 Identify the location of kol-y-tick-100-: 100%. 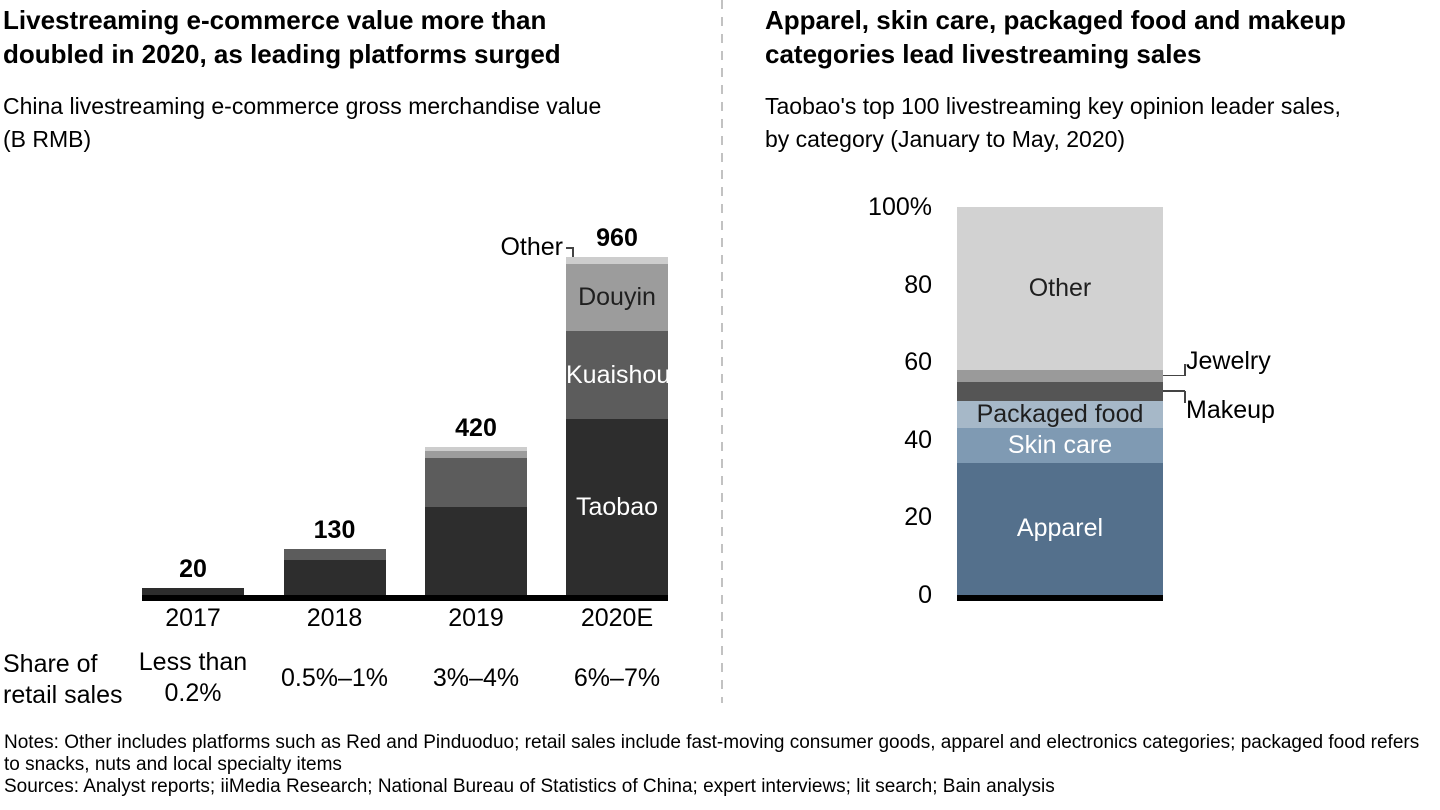
(900, 207).